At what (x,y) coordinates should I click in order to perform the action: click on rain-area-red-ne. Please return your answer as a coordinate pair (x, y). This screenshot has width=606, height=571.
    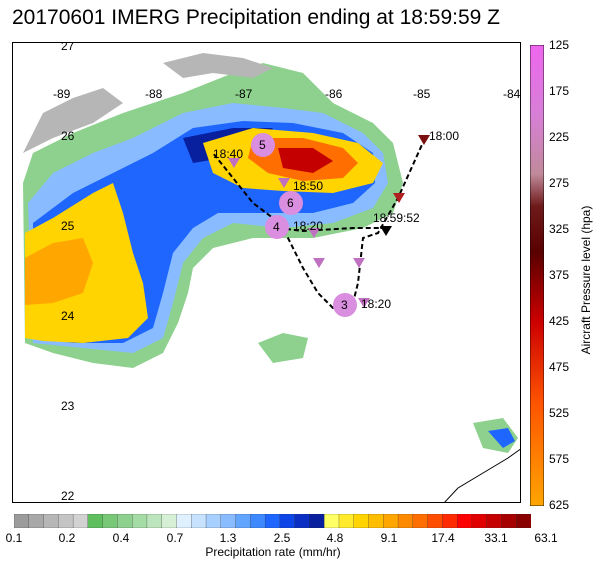
    Looking at the image, I should click on (305, 160).